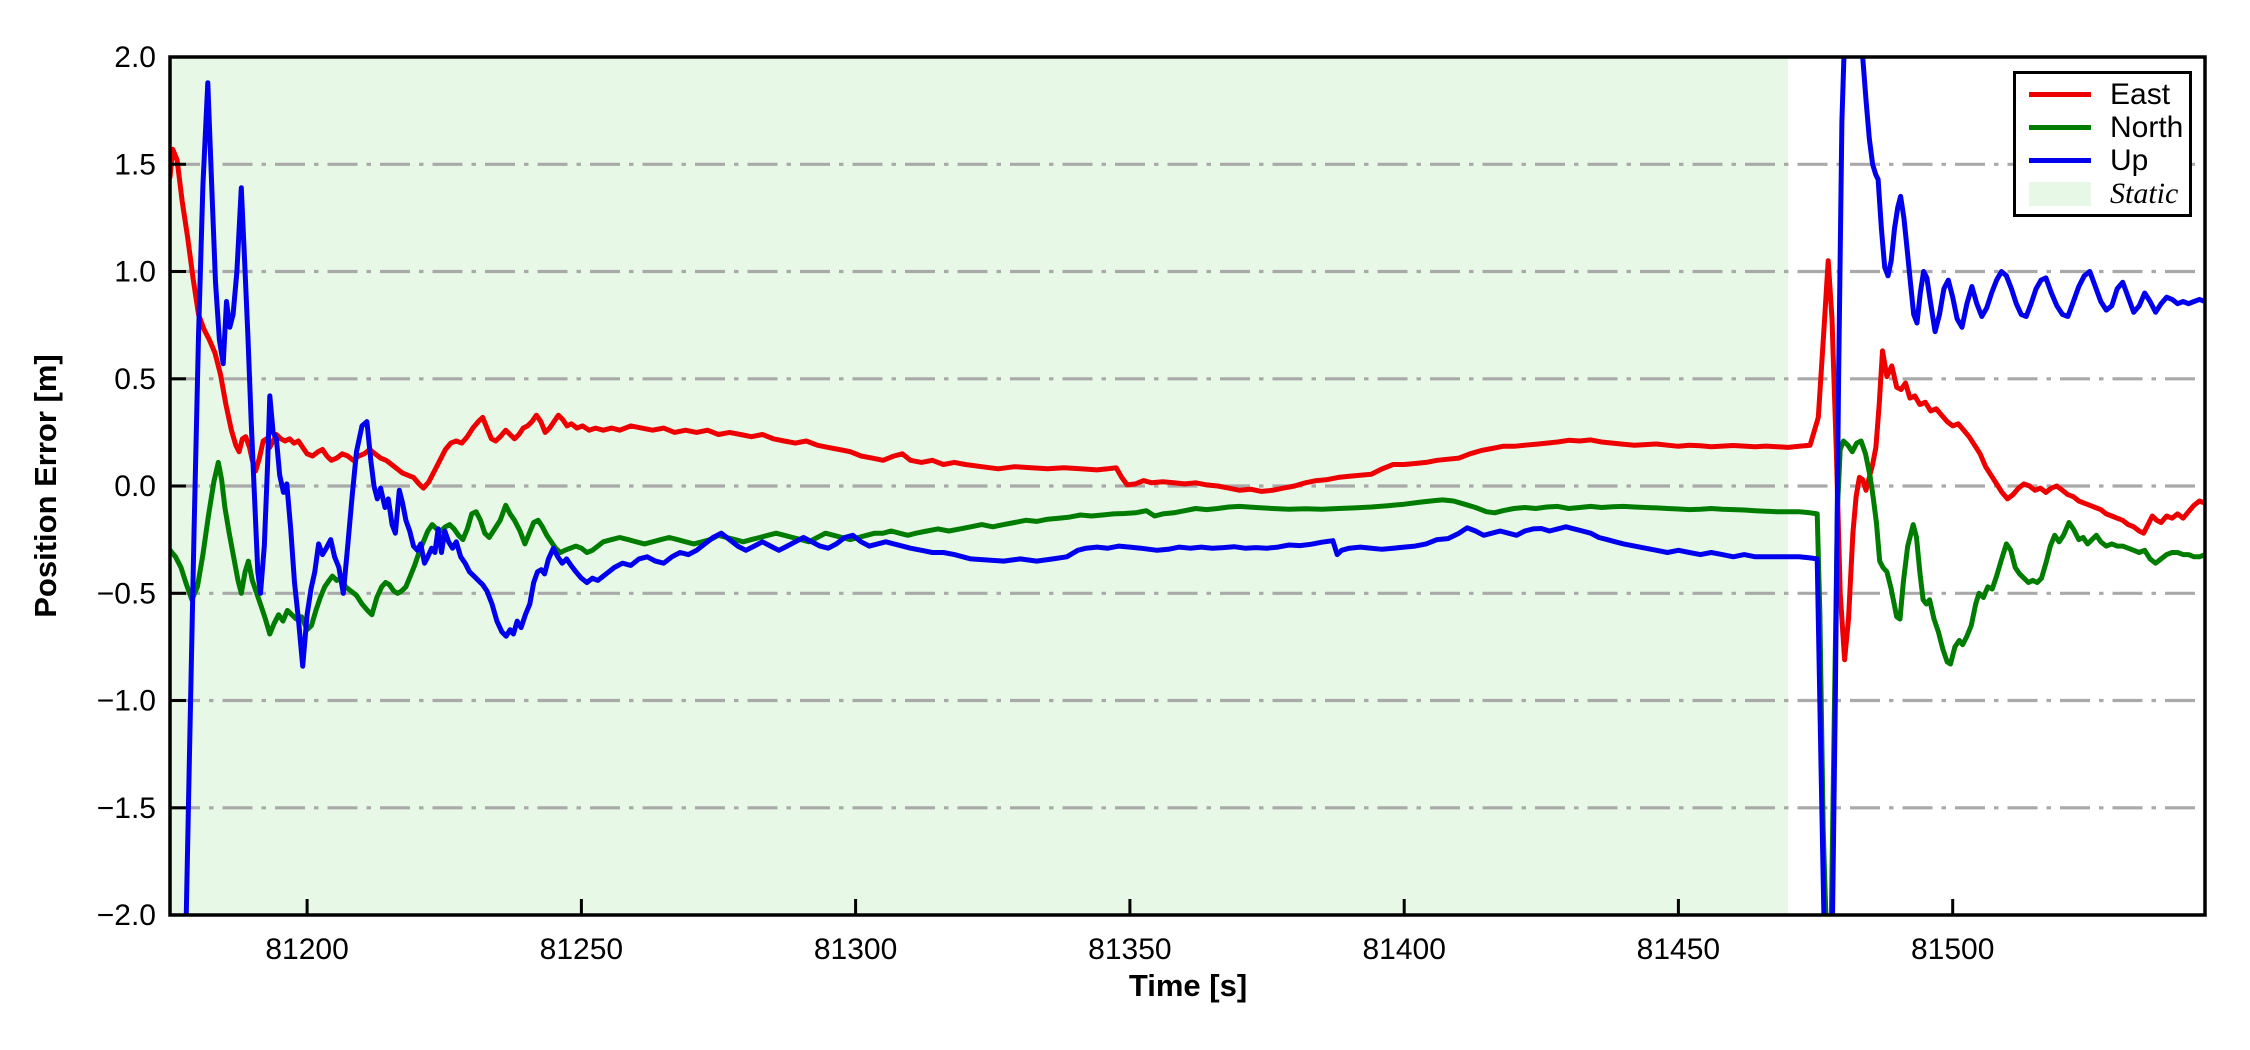 This screenshot has height=1050, width=2250. I want to click on y-tick-label: 0.0, so click(135, 486).